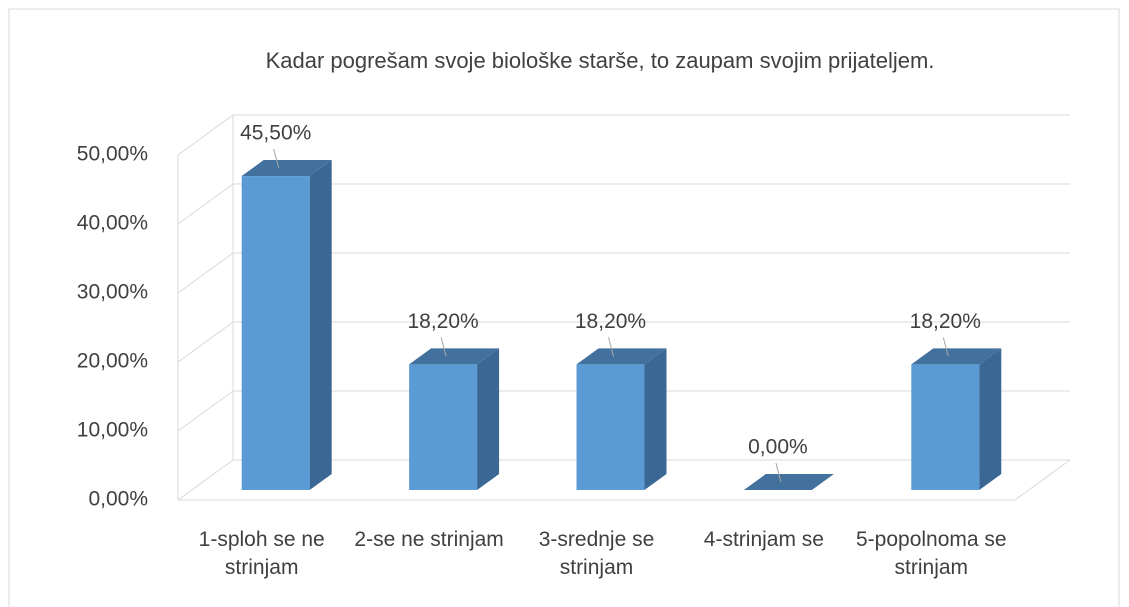 This screenshot has height=607, width=1129. I want to click on y-tick-label: 10,00%, so click(112, 430).